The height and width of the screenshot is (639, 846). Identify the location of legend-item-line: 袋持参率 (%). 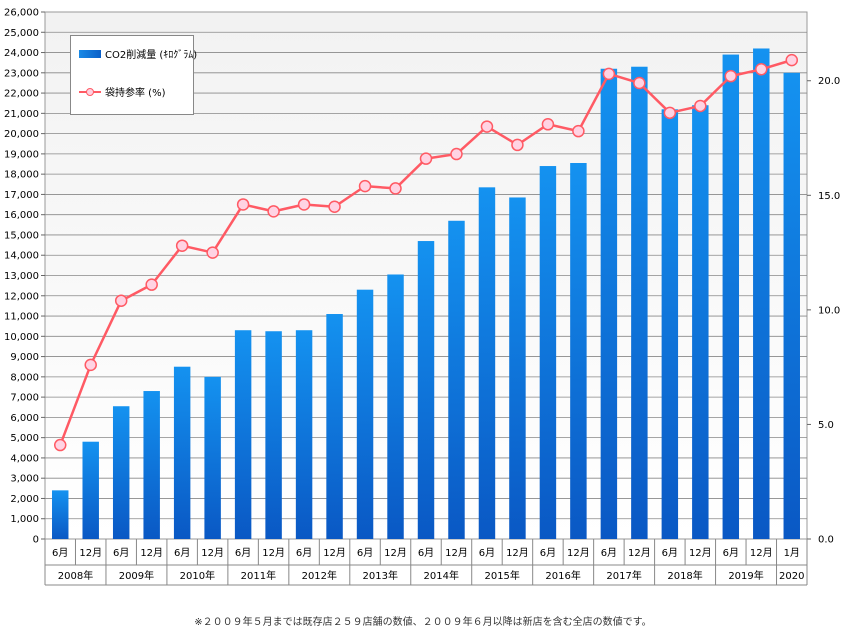
(122, 91).